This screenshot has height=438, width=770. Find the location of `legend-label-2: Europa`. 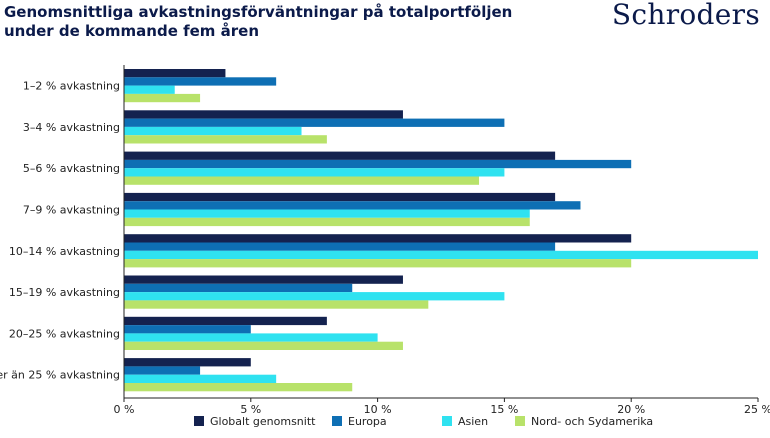

legend-label-2: Europa is located at coordinates (367, 421).